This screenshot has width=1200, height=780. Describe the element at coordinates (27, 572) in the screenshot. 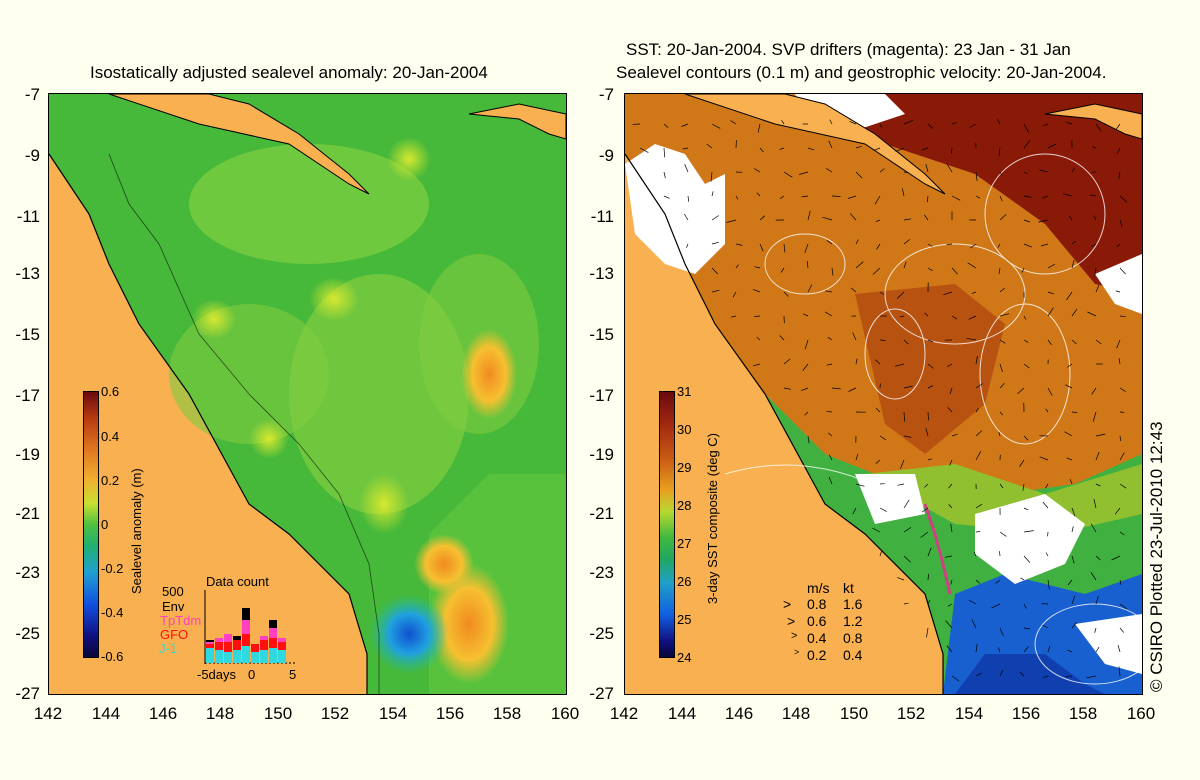

I see `lat-tick-label: -23` at that location.